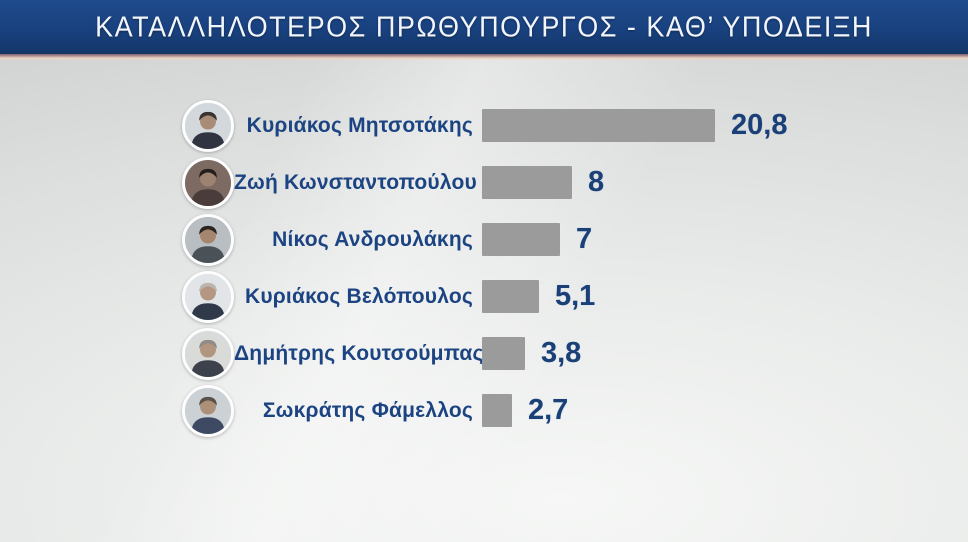 This screenshot has width=968, height=542. Describe the element at coordinates (367, 410) in the screenshot. I see `candidate-name: Σωκράτης Φάμελλος` at that location.